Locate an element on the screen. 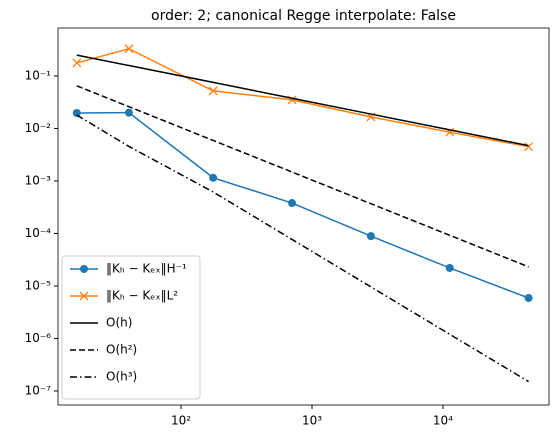 The width and height of the screenshot is (559, 440). y-tick-label: 10⁻⁵ is located at coordinates (38, 285).